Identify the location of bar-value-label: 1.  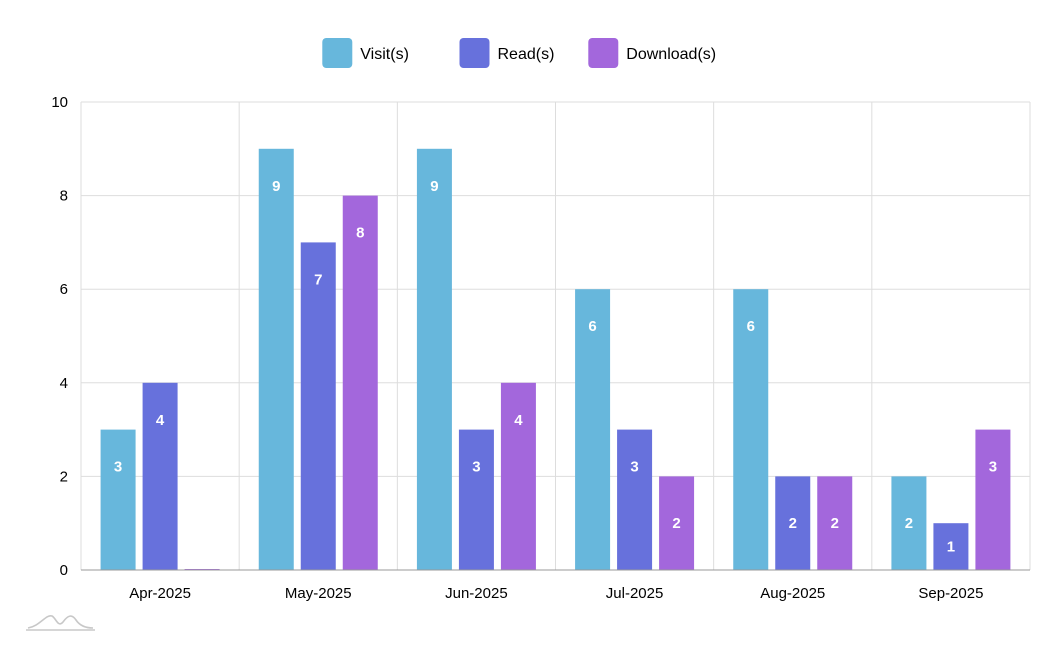
(951, 547).